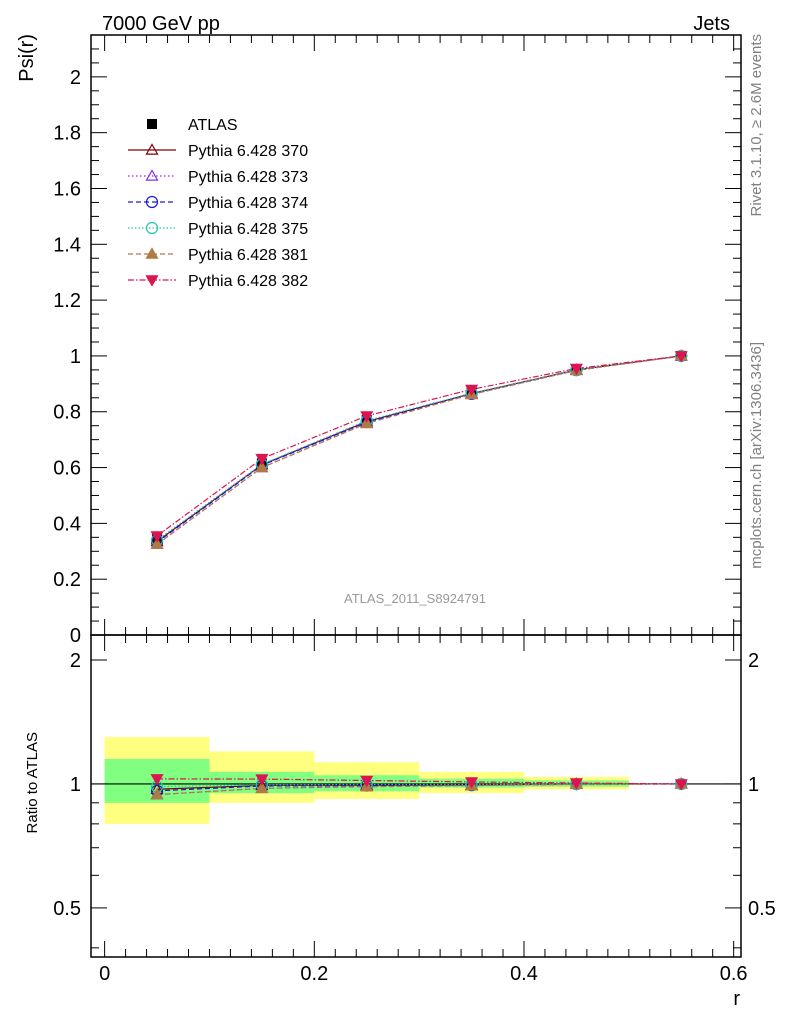 The image size is (786, 1024). What do you see at coordinates (67, 301) in the screenshot?
I see `top-y-tick-label: 1.2` at bounding box center [67, 301].